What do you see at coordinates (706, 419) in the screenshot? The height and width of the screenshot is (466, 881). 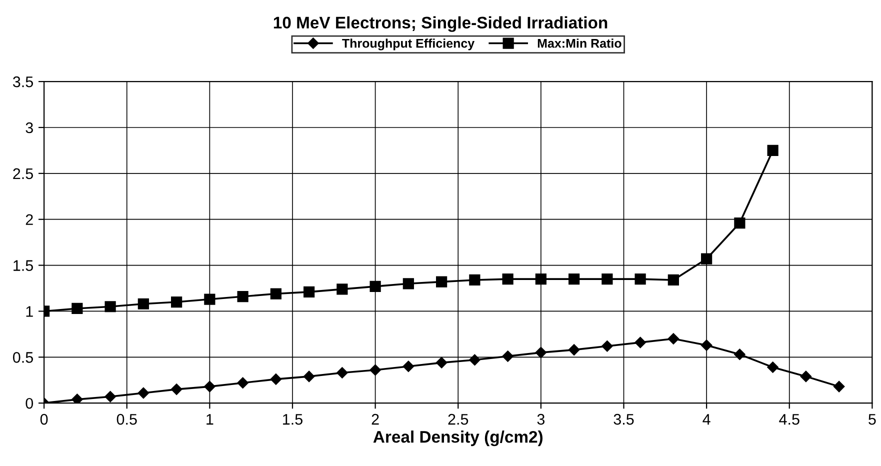 I see `x-tick-label: 4` at bounding box center [706, 419].